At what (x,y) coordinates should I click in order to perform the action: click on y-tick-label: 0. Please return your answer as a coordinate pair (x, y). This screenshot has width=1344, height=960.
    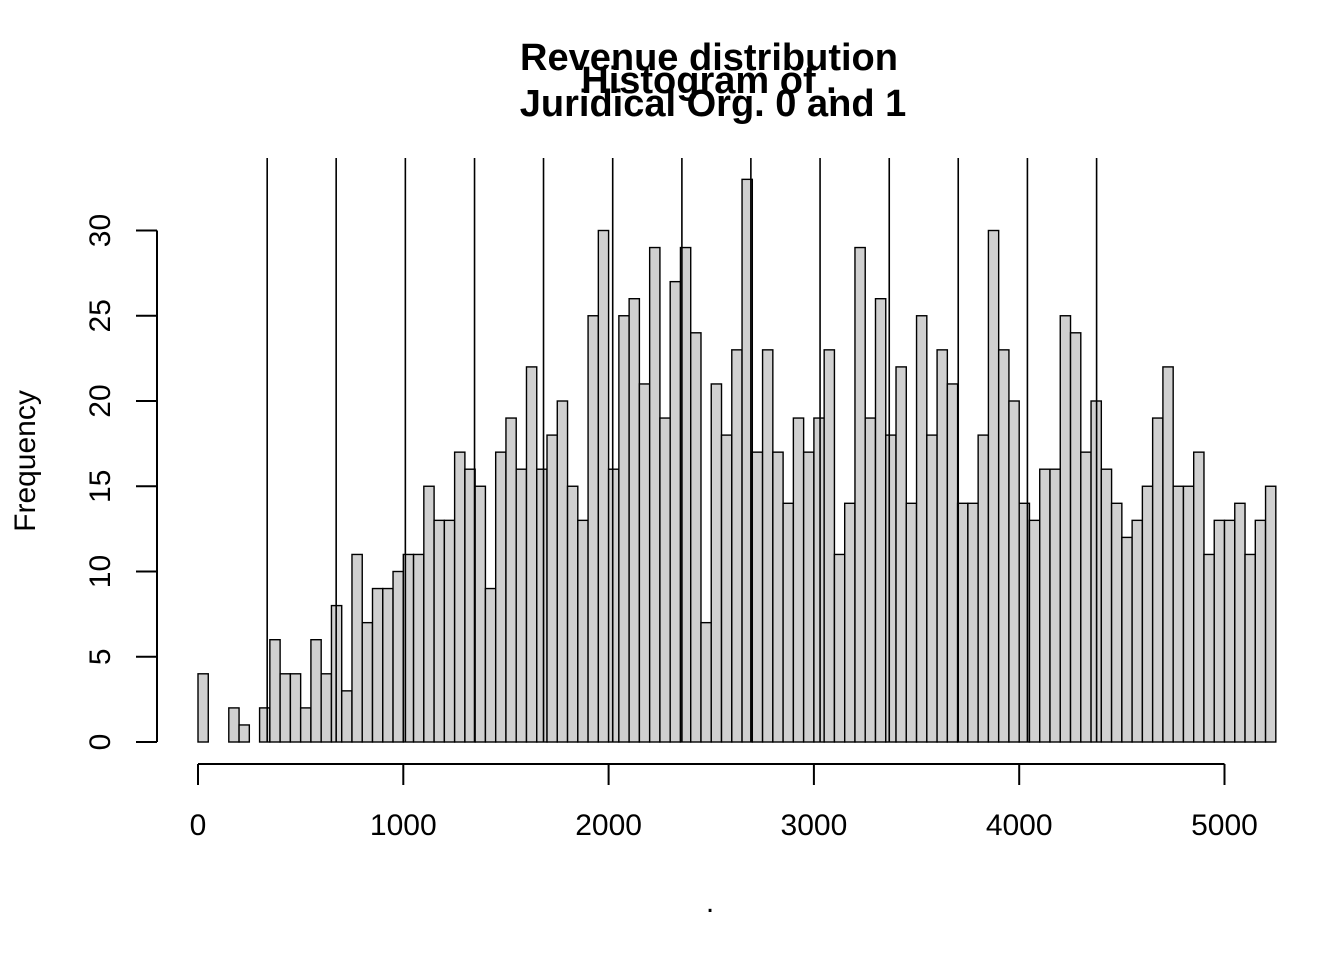
    Looking at the image, I should click on (100, 742).